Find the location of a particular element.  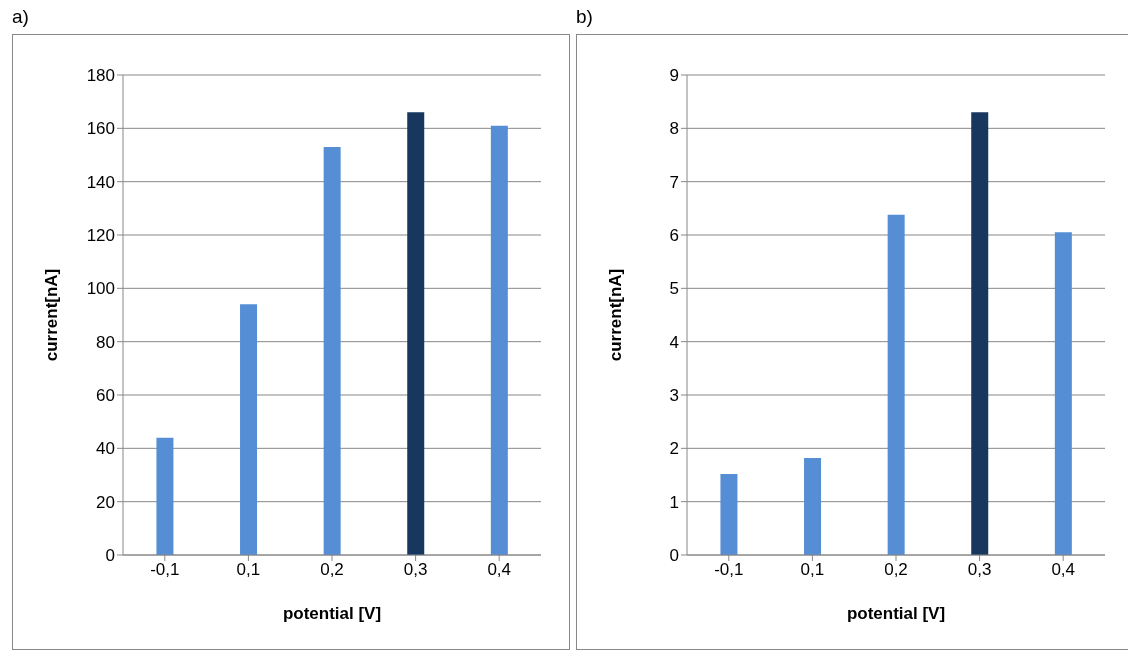

y-tick-label: 20 is located at coordinates (105, 502).